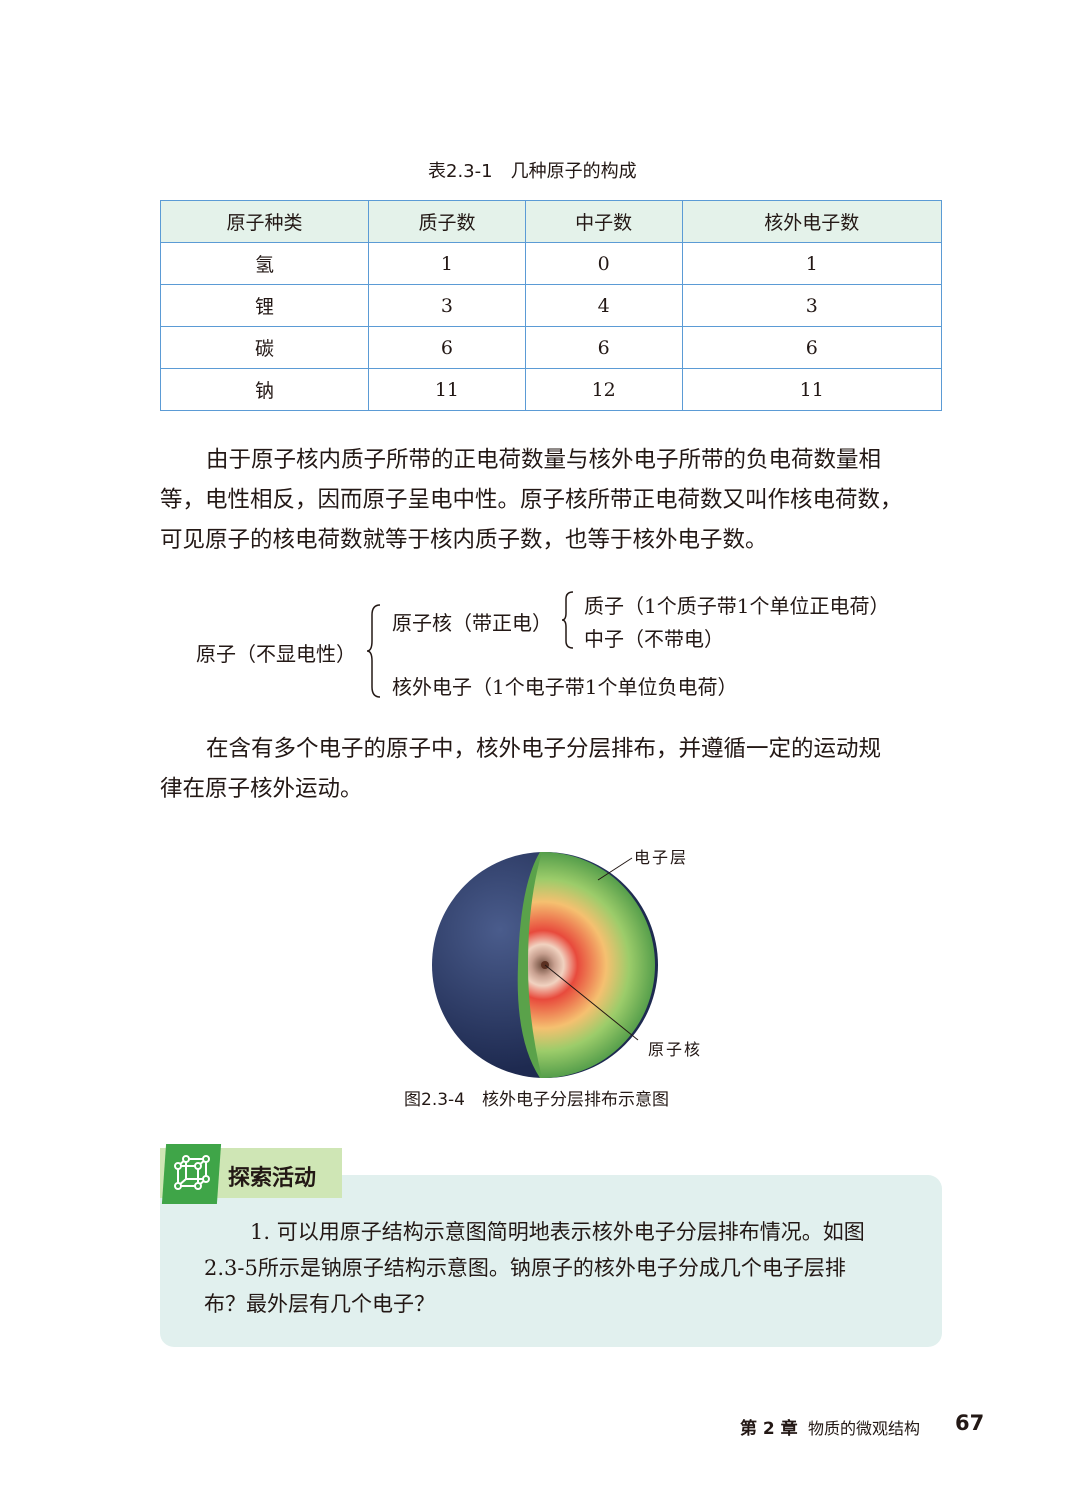  Describe the element at coordinates (525, 1268) in the screenshot. I see `activity-line: 2.3-5所示是钠原子结构示意图。钠原子的核外电子分成几个电子层排` at that location.